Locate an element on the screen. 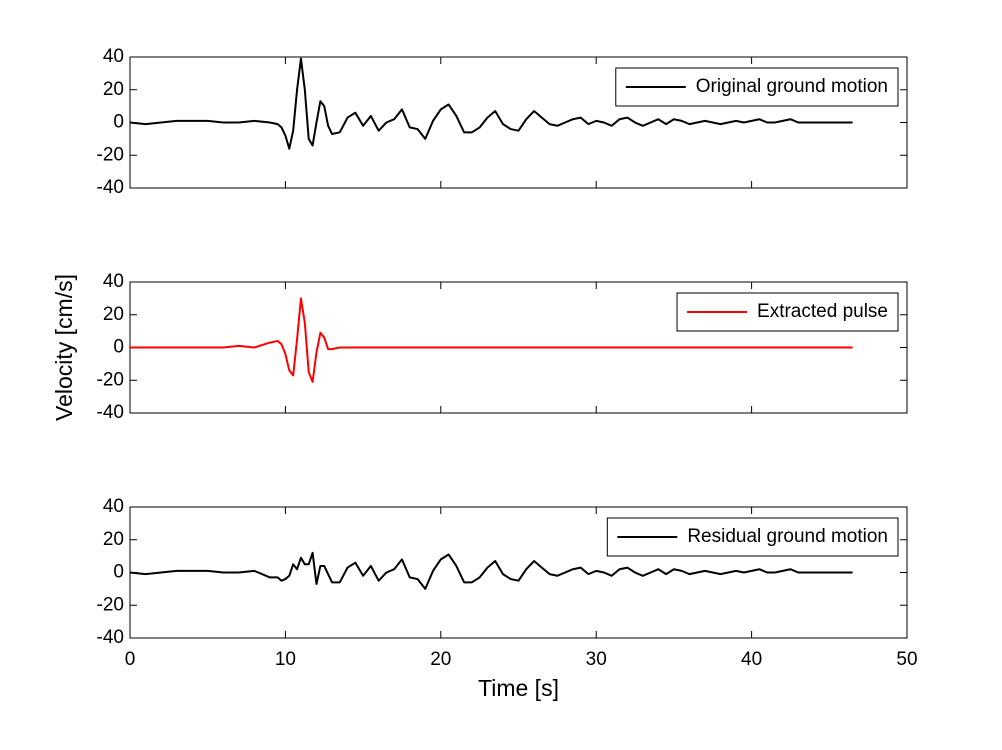 This screenshot has width=1002, height=750. x-tick-label: 50 is located at coordinates (906, 659).